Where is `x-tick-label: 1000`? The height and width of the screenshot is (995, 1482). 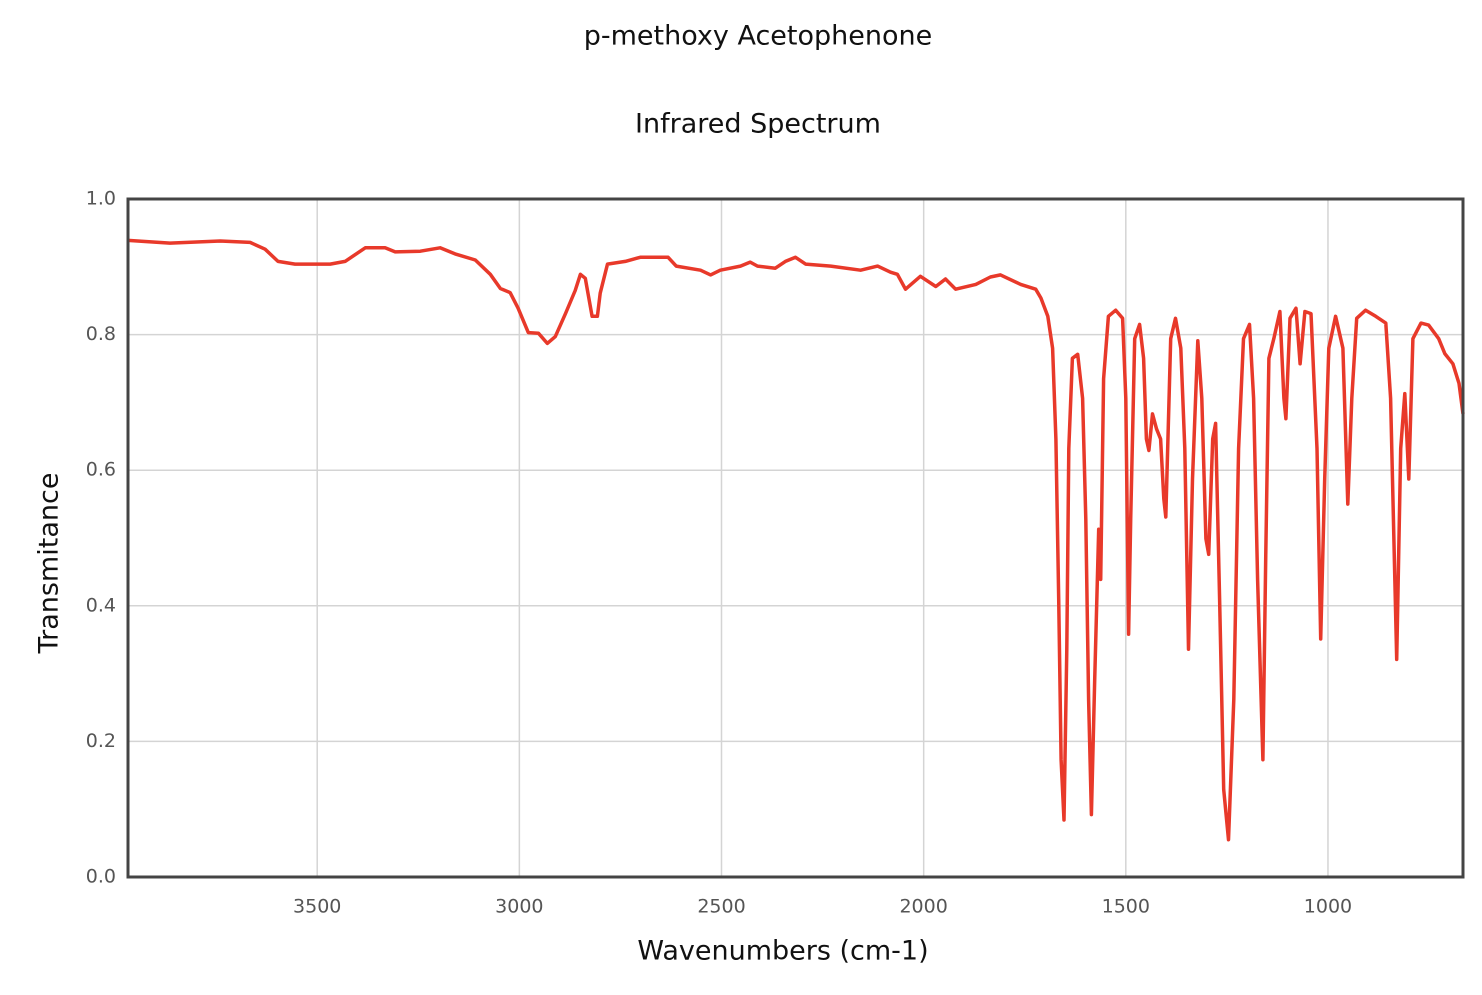 x-tick-label: 1000 is located at coordinates (1328, 907).